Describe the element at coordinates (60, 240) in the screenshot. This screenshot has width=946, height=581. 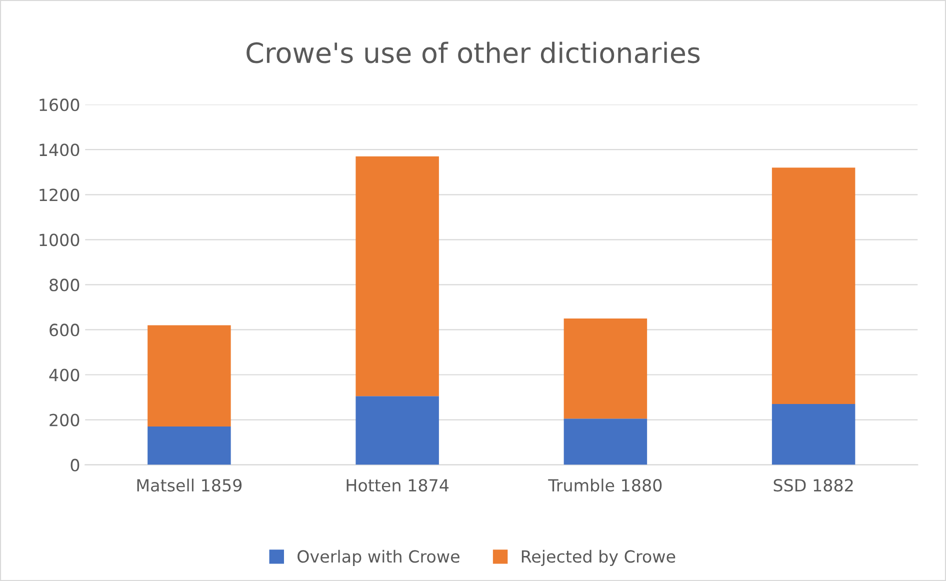
I see `y-tick-label: 1000` at that location.